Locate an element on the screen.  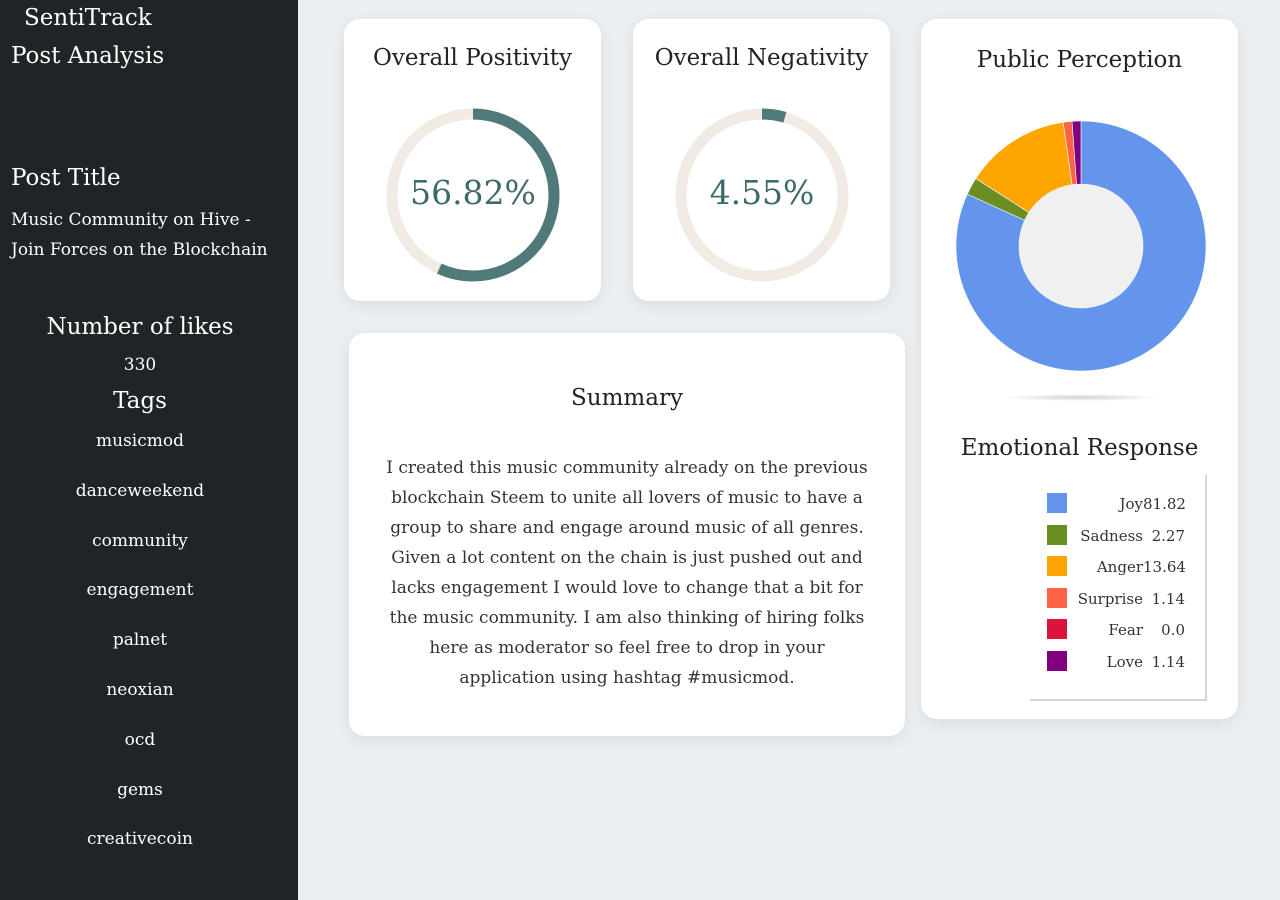
legend-label: Sadness is located at coordinates (1111, 535).